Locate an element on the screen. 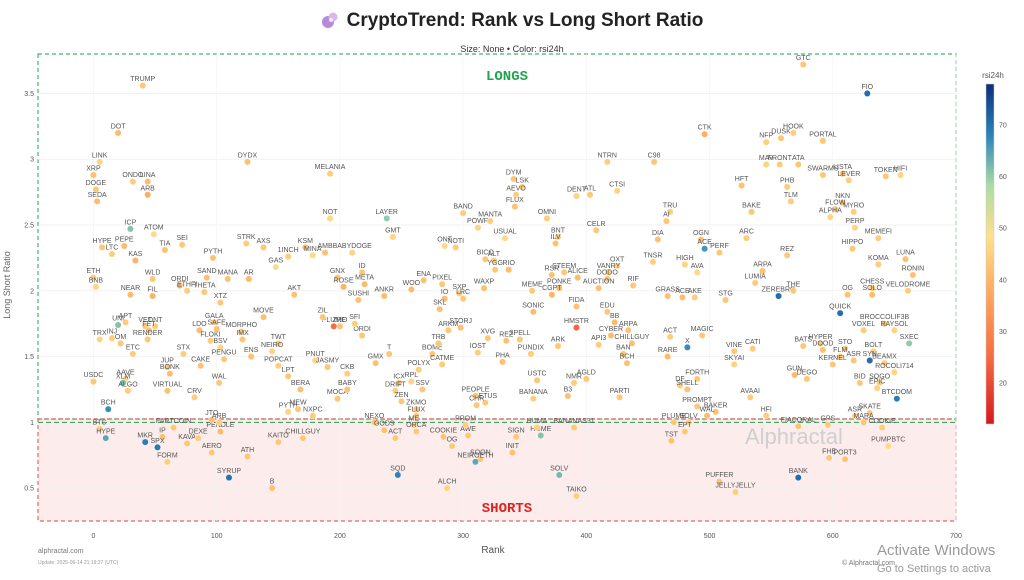 The image size is (1024, 580). data-point-label: PERP is located at coordinates (854, 221).